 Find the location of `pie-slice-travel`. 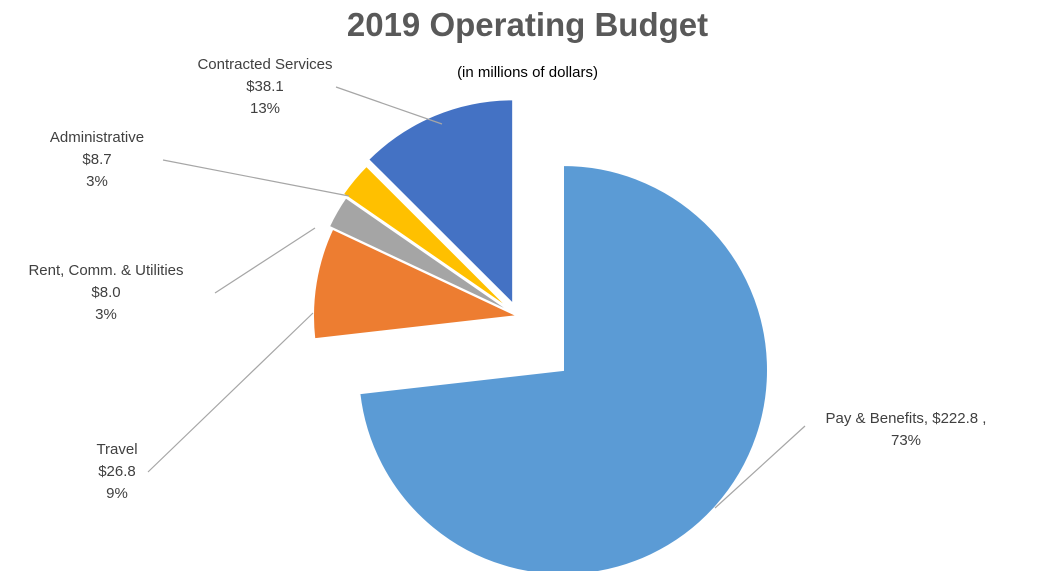

pie-slice-travel is located at coordinates (417, 284).